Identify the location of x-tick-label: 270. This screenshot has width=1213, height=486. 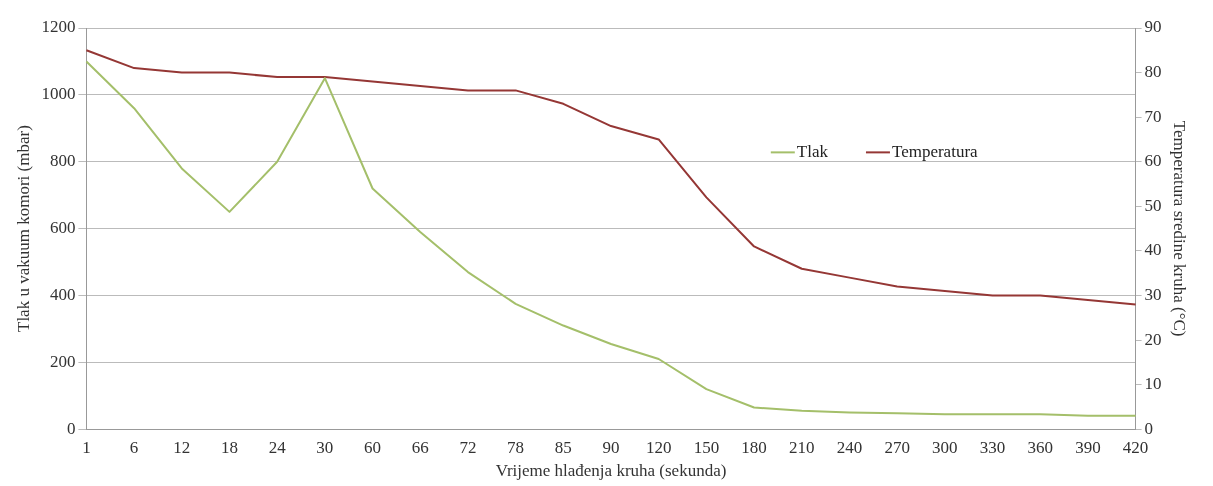
(897, 447).